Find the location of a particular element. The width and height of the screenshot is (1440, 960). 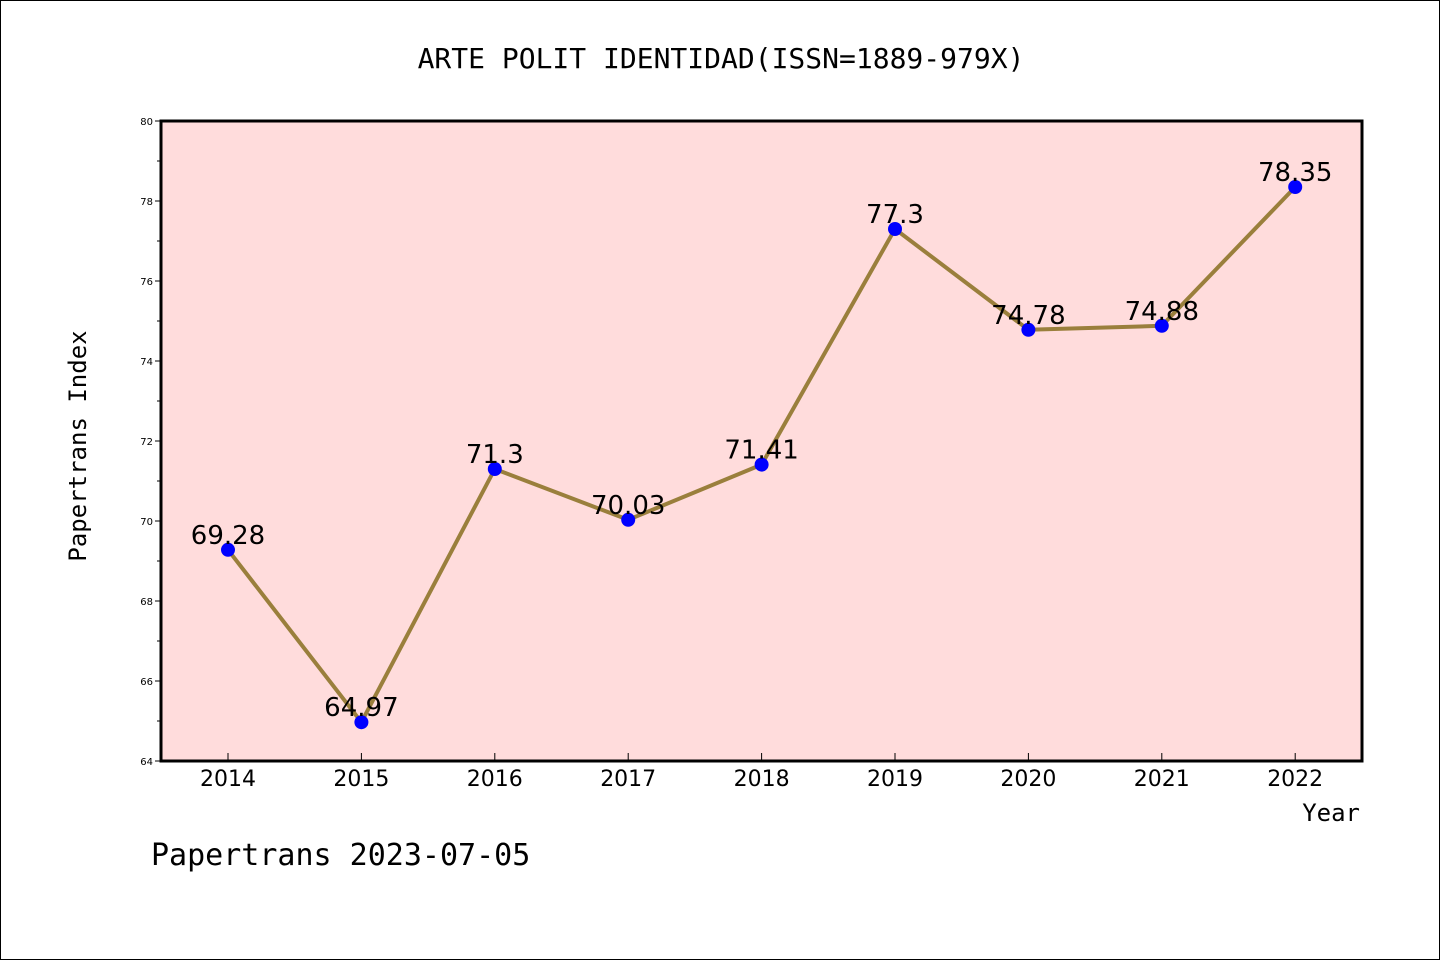

data-label: 71.3 is located at coordinates (495, 455).